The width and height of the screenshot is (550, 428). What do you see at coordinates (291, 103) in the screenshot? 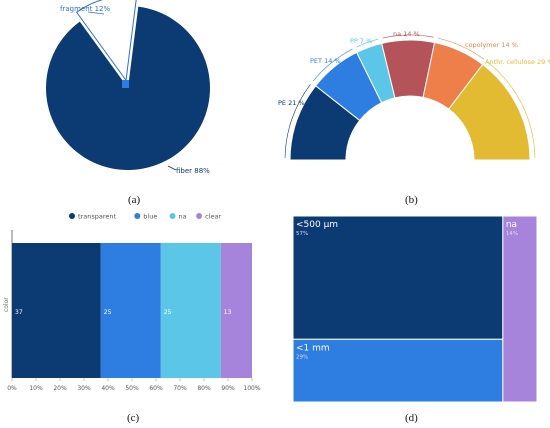
I see `donut-label-pe: PE 21 %` at bounding box center [291, 103].